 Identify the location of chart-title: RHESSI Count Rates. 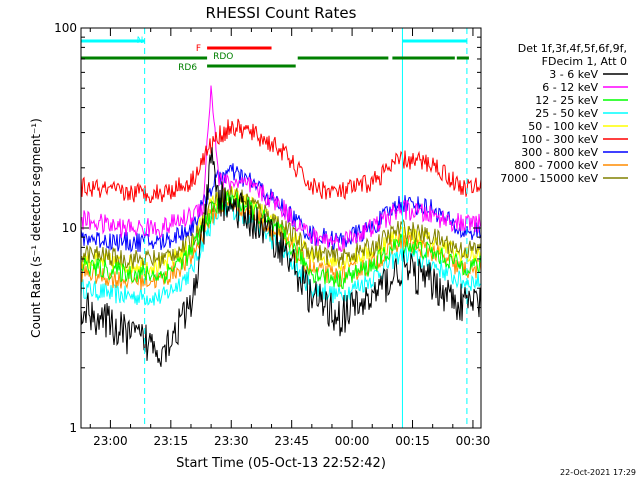
(281, 13).